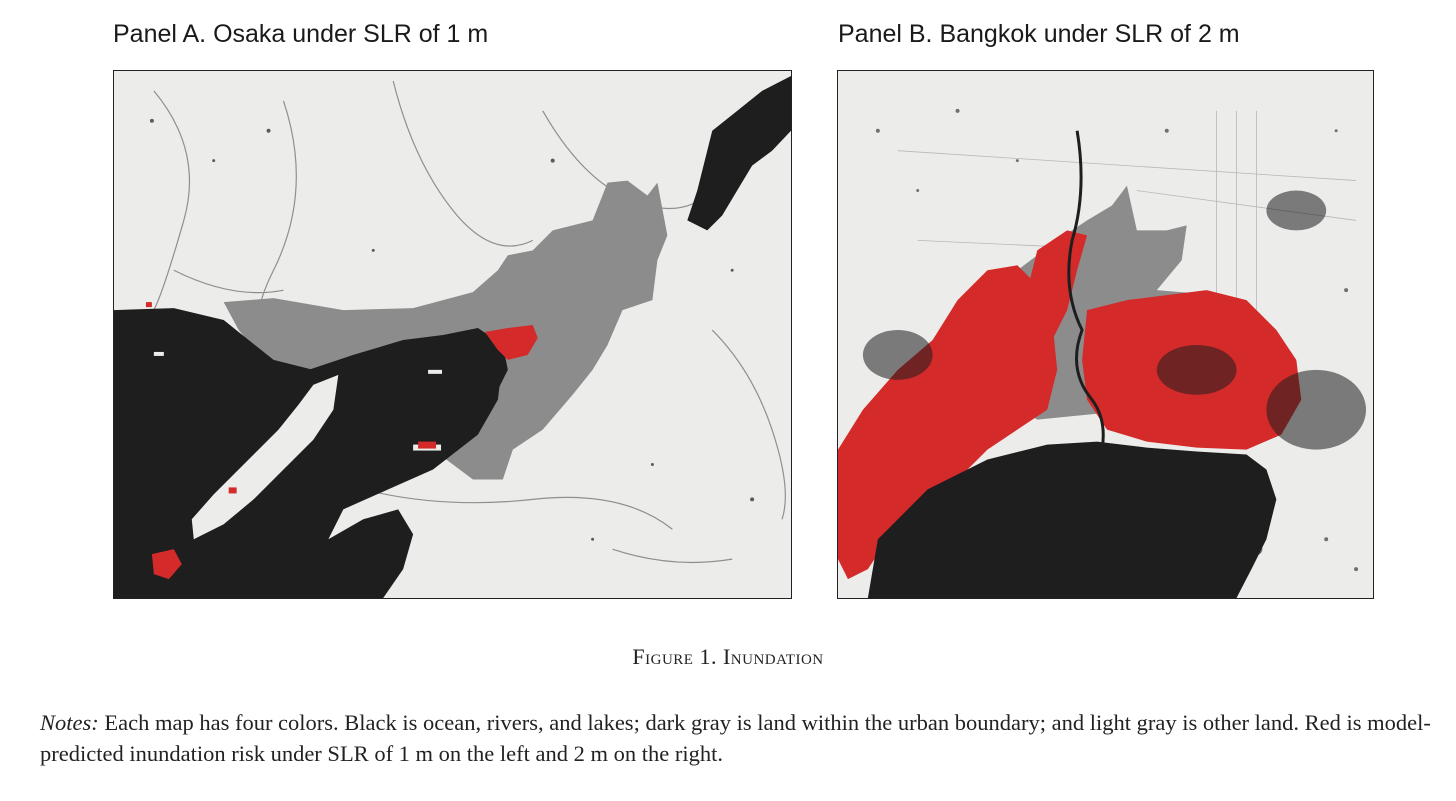 The height and width of the screenshot is (801, 1456). I want to click on osaka-lake, so click(739, 153).